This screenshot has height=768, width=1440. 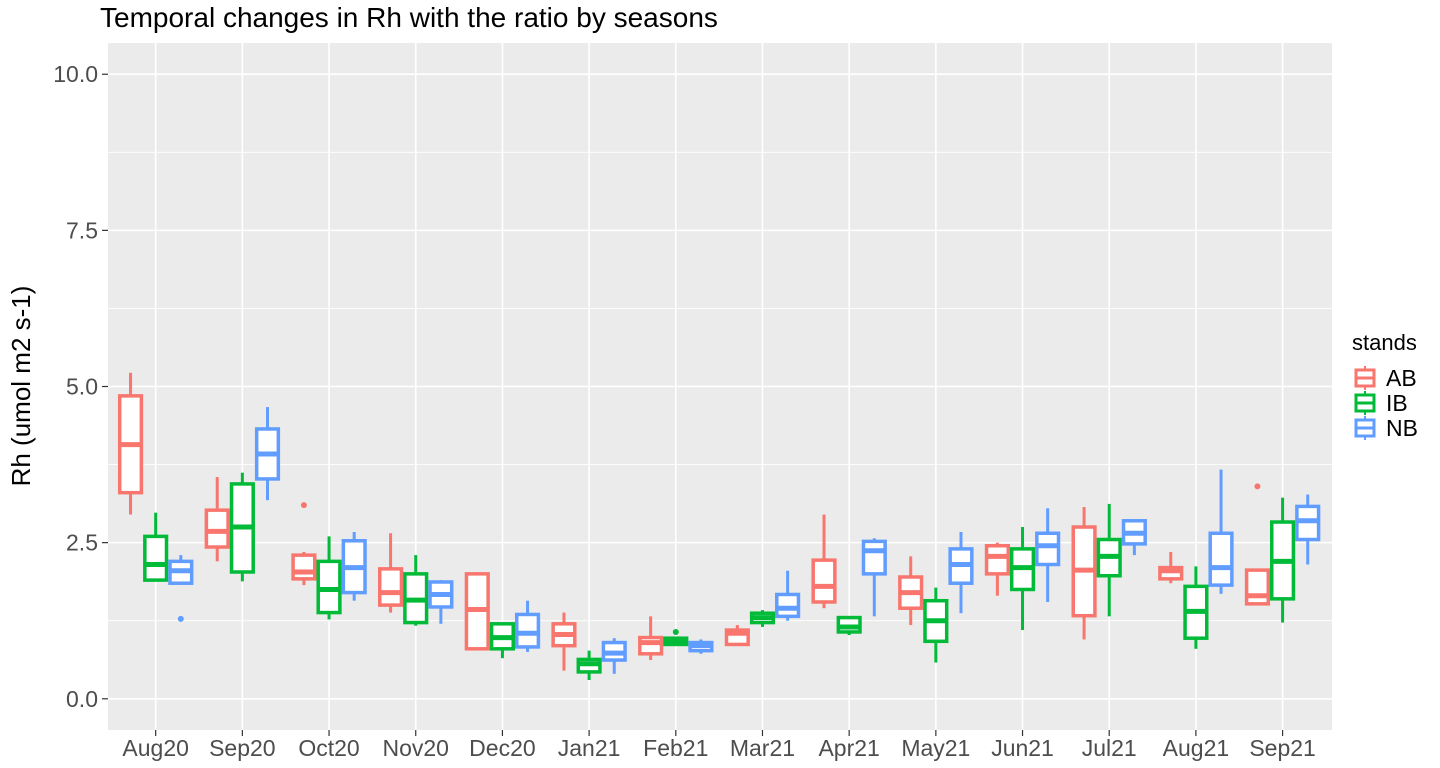 I want to click on box-NB-Jun21, so click(x=1048, y=555).